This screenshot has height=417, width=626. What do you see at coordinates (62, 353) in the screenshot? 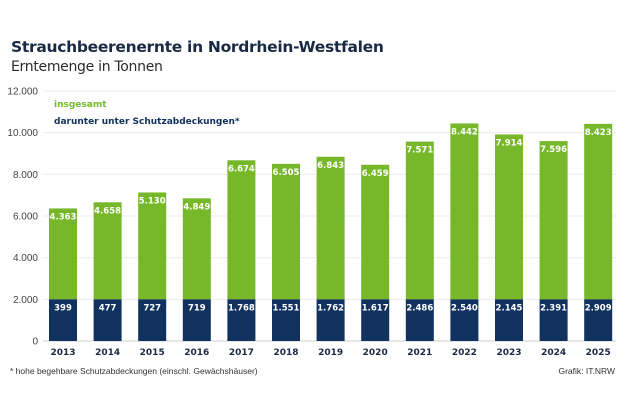
I see `x-tick-label: 2013` at bounding box center [62, 353].